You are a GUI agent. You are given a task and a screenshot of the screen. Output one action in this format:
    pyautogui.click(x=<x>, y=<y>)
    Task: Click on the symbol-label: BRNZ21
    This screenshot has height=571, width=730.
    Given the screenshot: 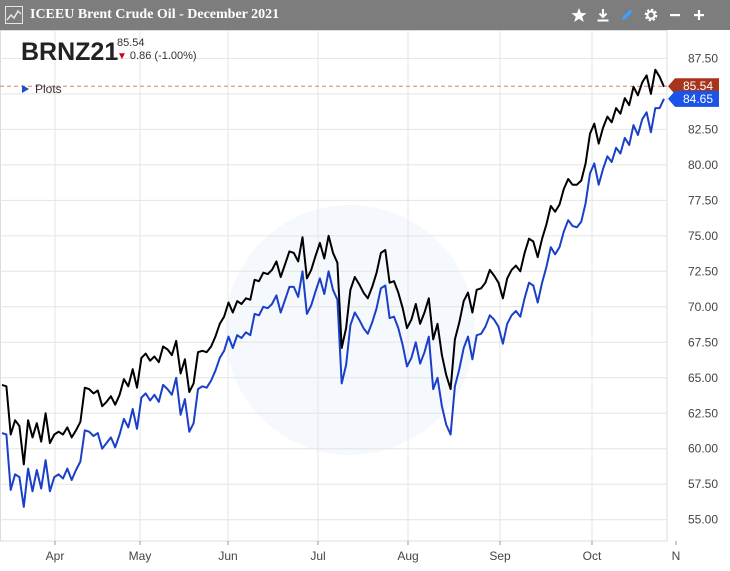 What is the action you would take?
    pyautogui.click(x=70, y=52)
    